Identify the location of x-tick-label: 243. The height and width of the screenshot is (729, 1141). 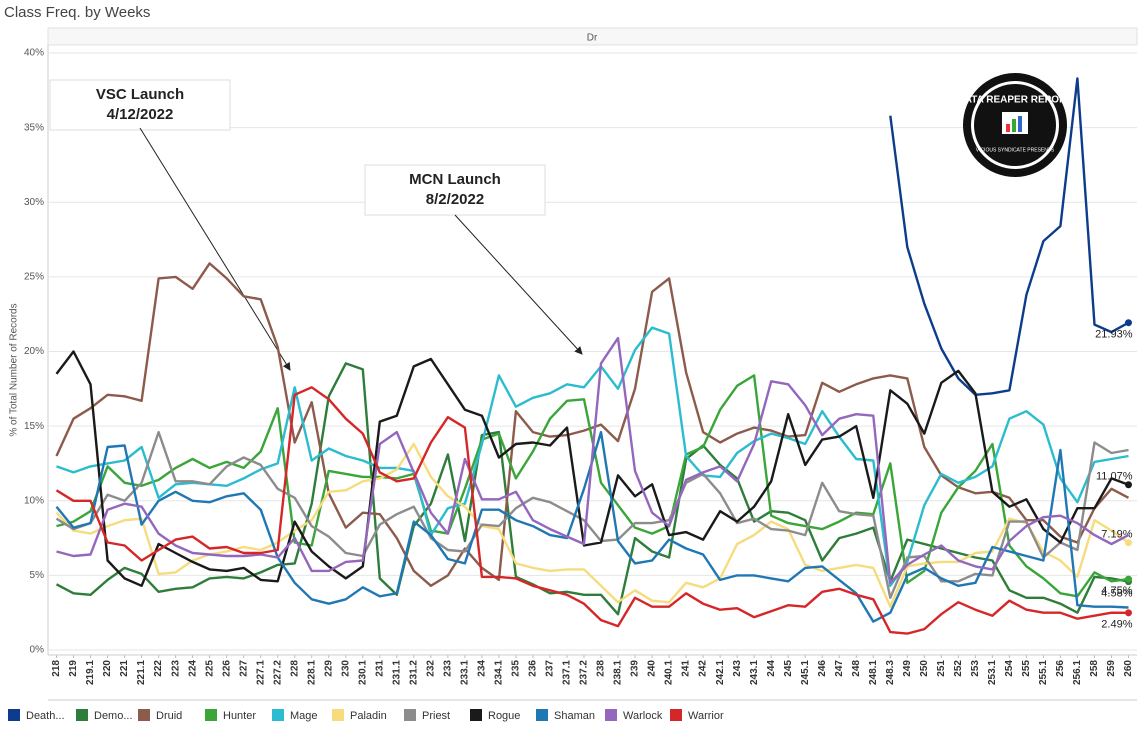
(737, 668).